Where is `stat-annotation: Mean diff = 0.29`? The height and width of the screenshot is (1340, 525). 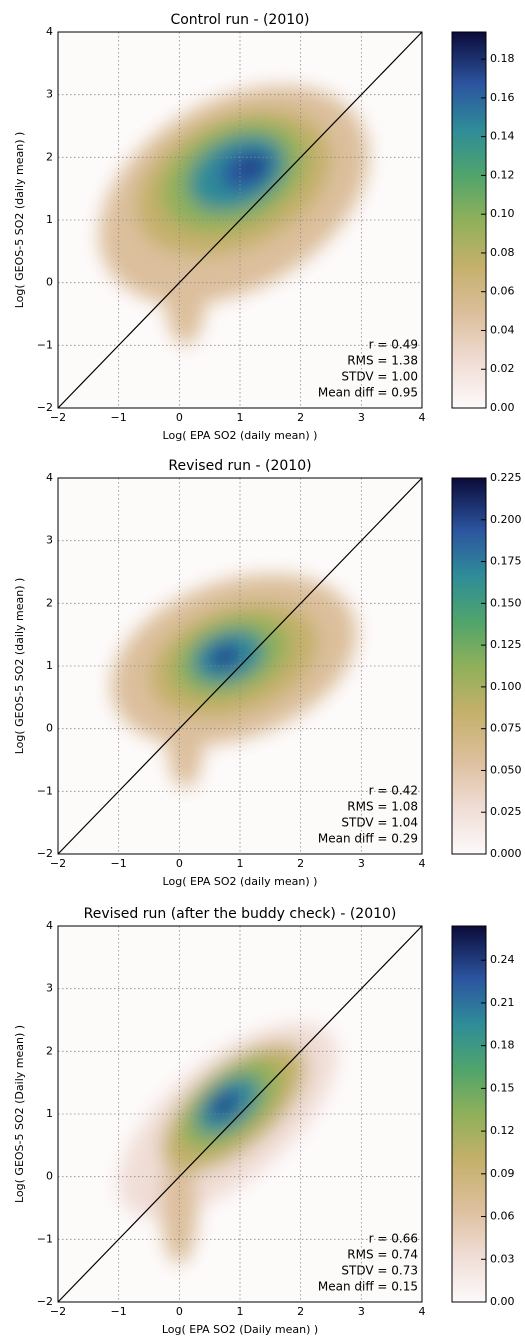
stat-annotation: Mean diff = 0.29 is located at coordinates (368, 839).